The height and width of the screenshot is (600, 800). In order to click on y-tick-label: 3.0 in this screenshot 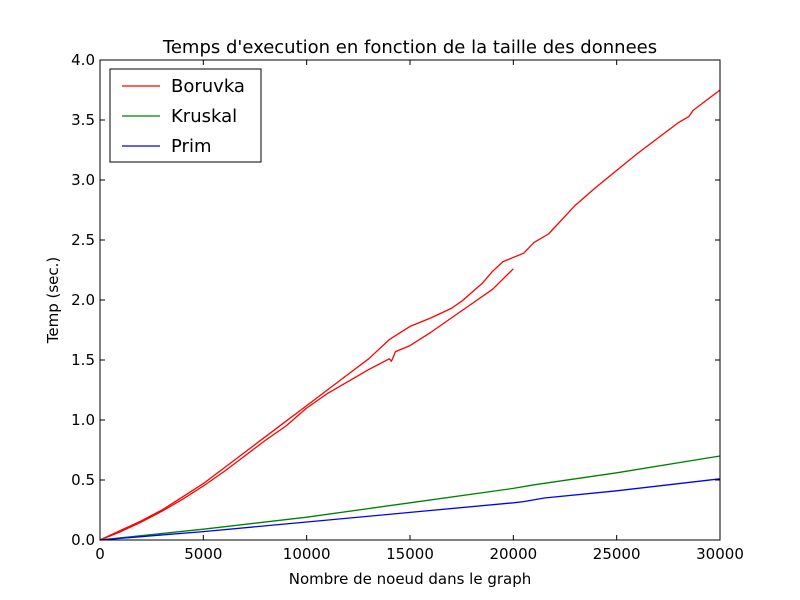, I will do `click(83, 180)`.